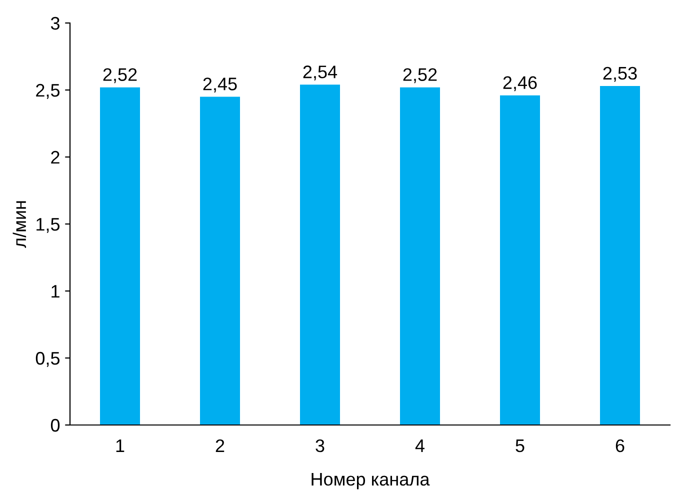 The width and height of the screenshot is (674, 493). I want to click on data-label: 2,53, so click(620, 74).